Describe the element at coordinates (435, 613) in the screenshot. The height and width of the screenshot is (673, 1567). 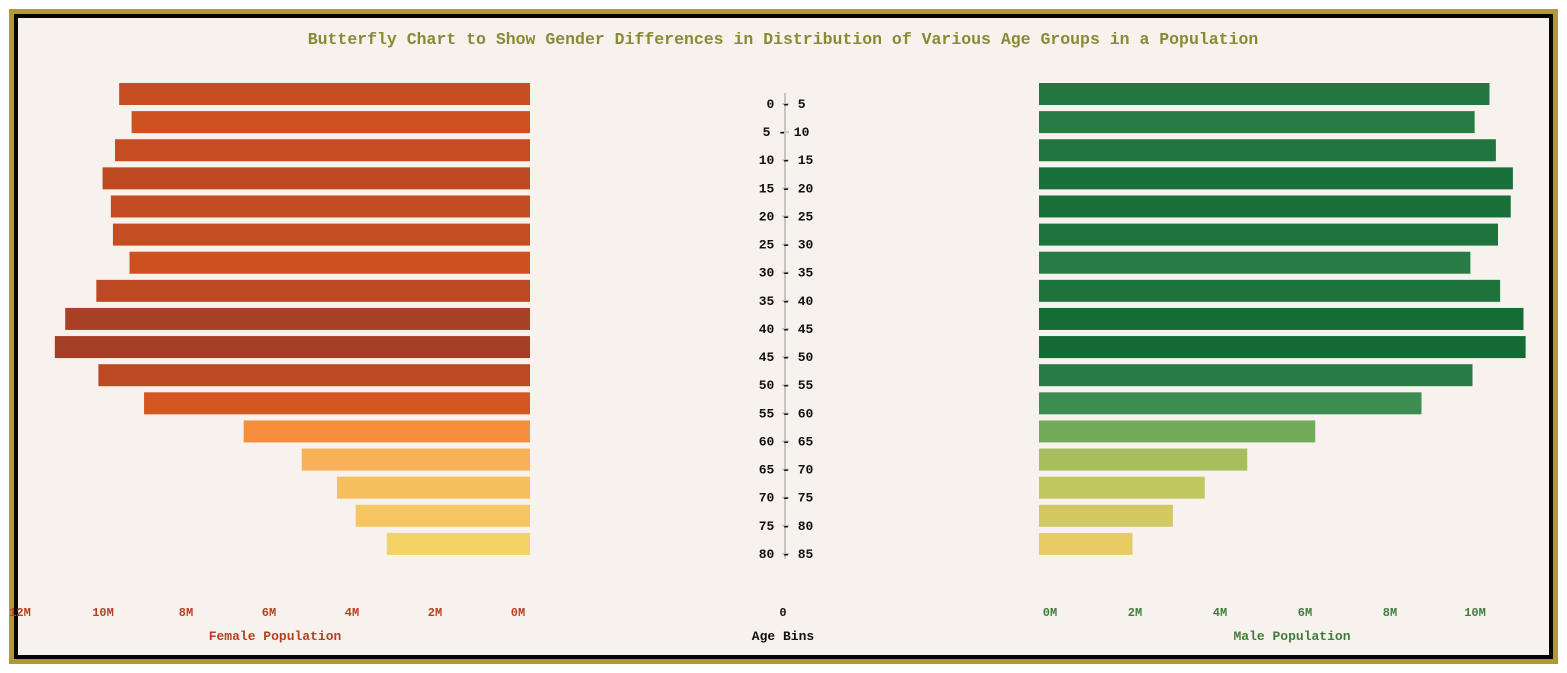
I see `female-axis-tick: 2M` at that location.